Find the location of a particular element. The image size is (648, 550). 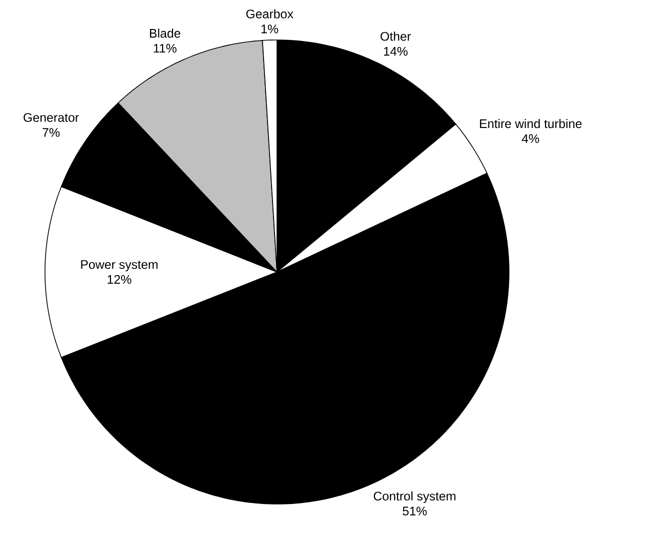

slice-label: Blade is located at coordinates (165, 33).